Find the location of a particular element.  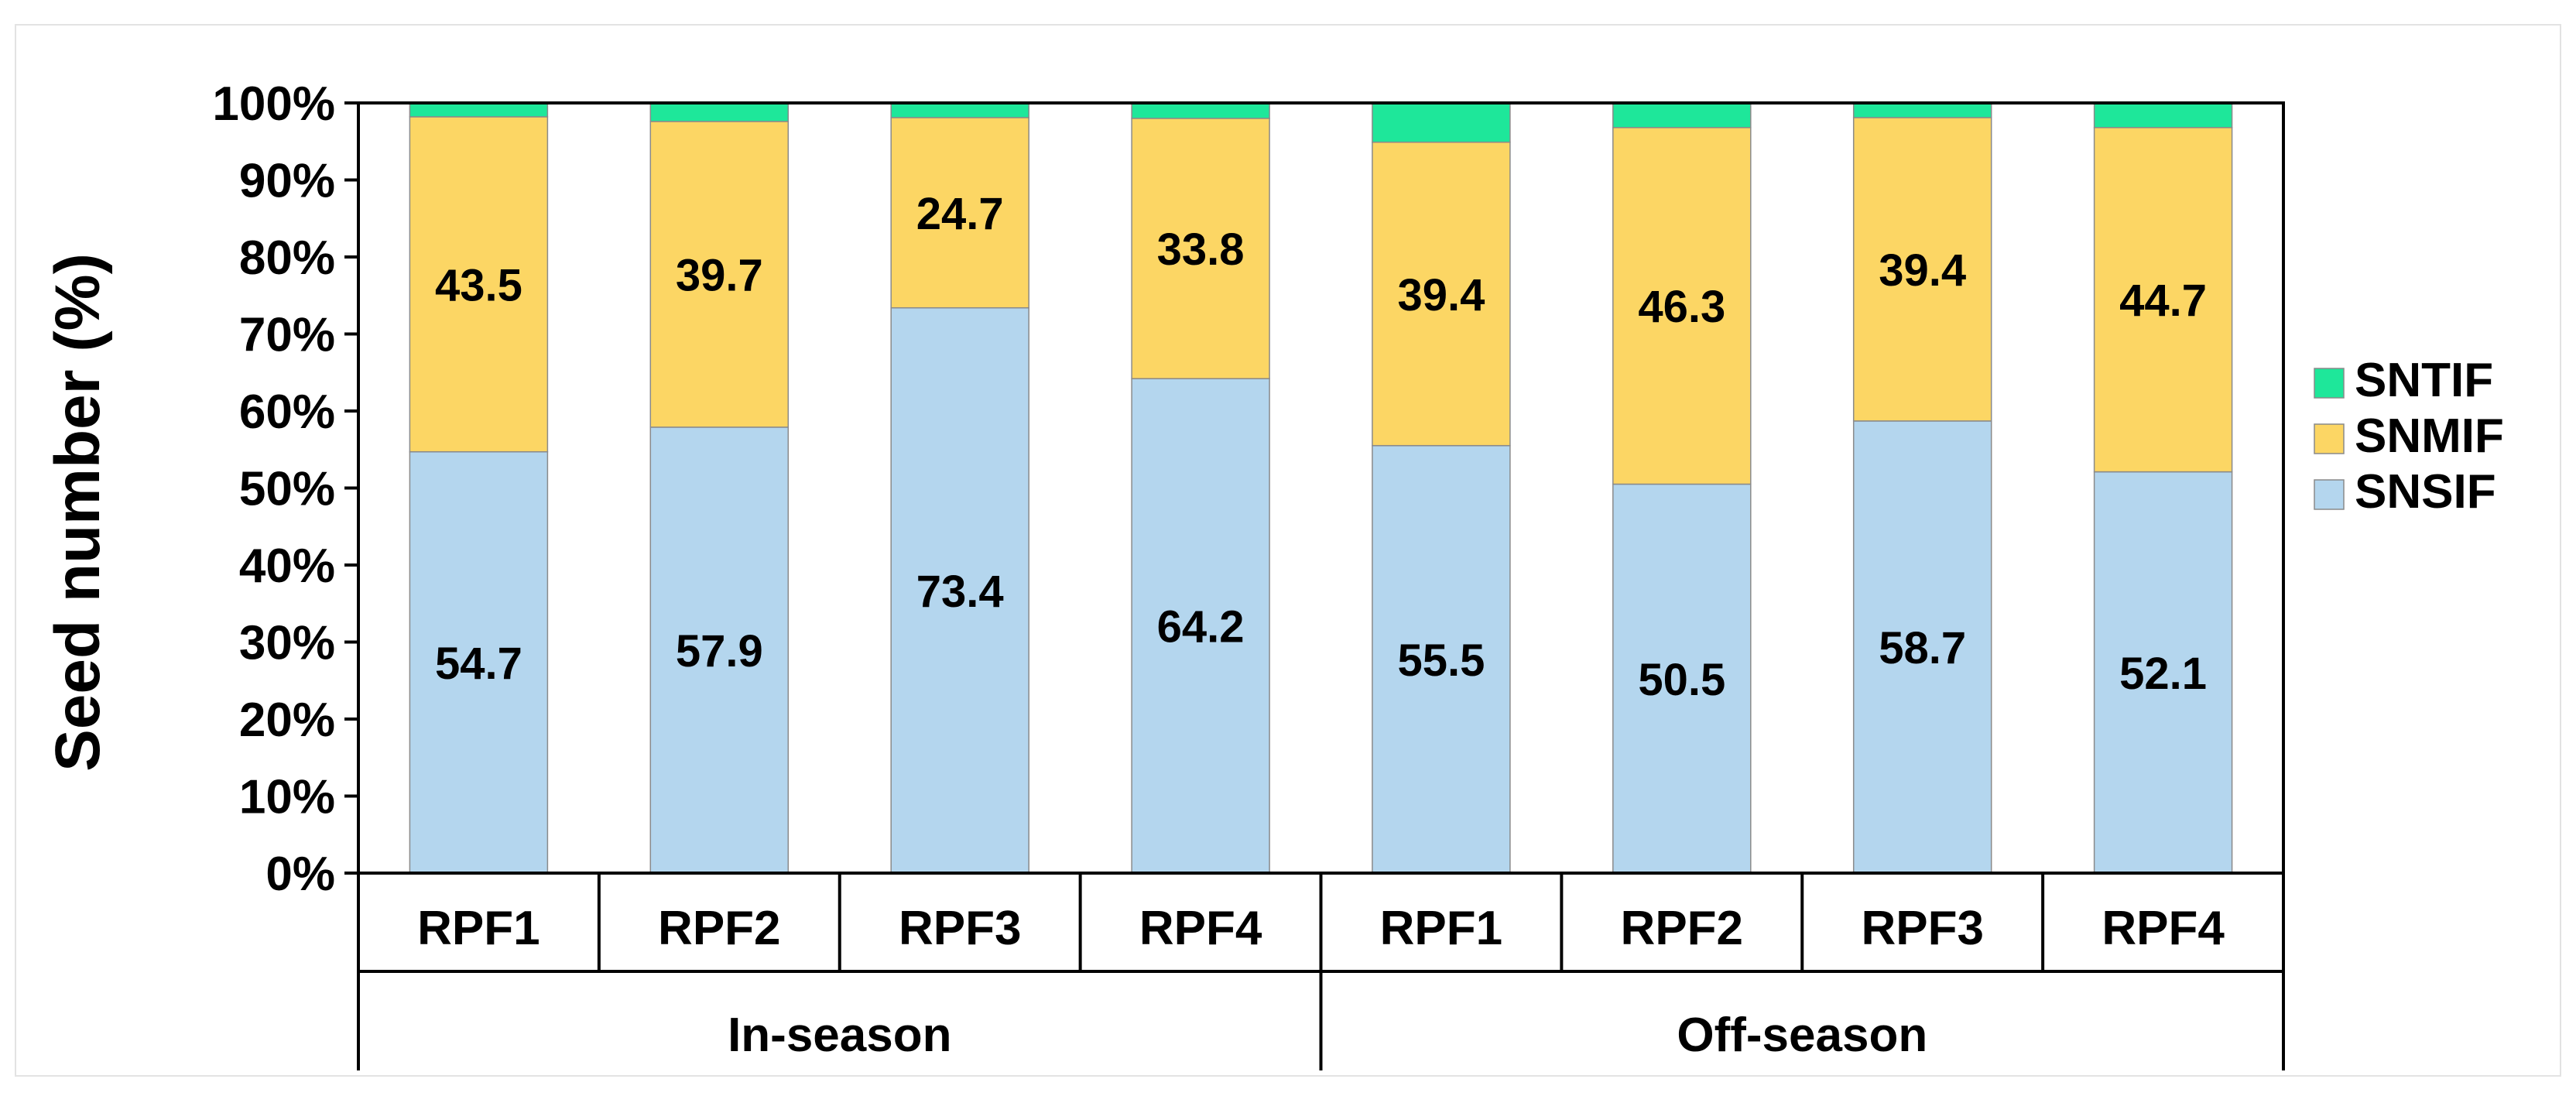

legend-label-snmif: SNMIF is located at coordinates (2429, 436).